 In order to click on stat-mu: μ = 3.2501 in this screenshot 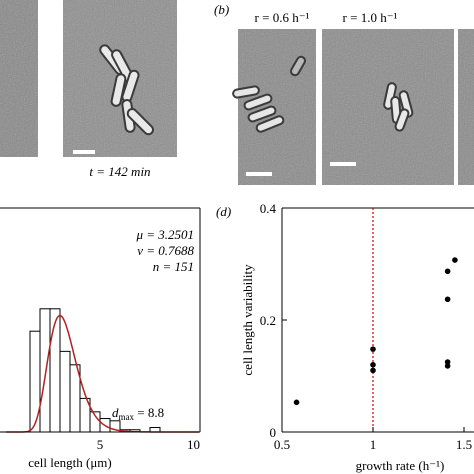, I will do `click(164, 234)`.